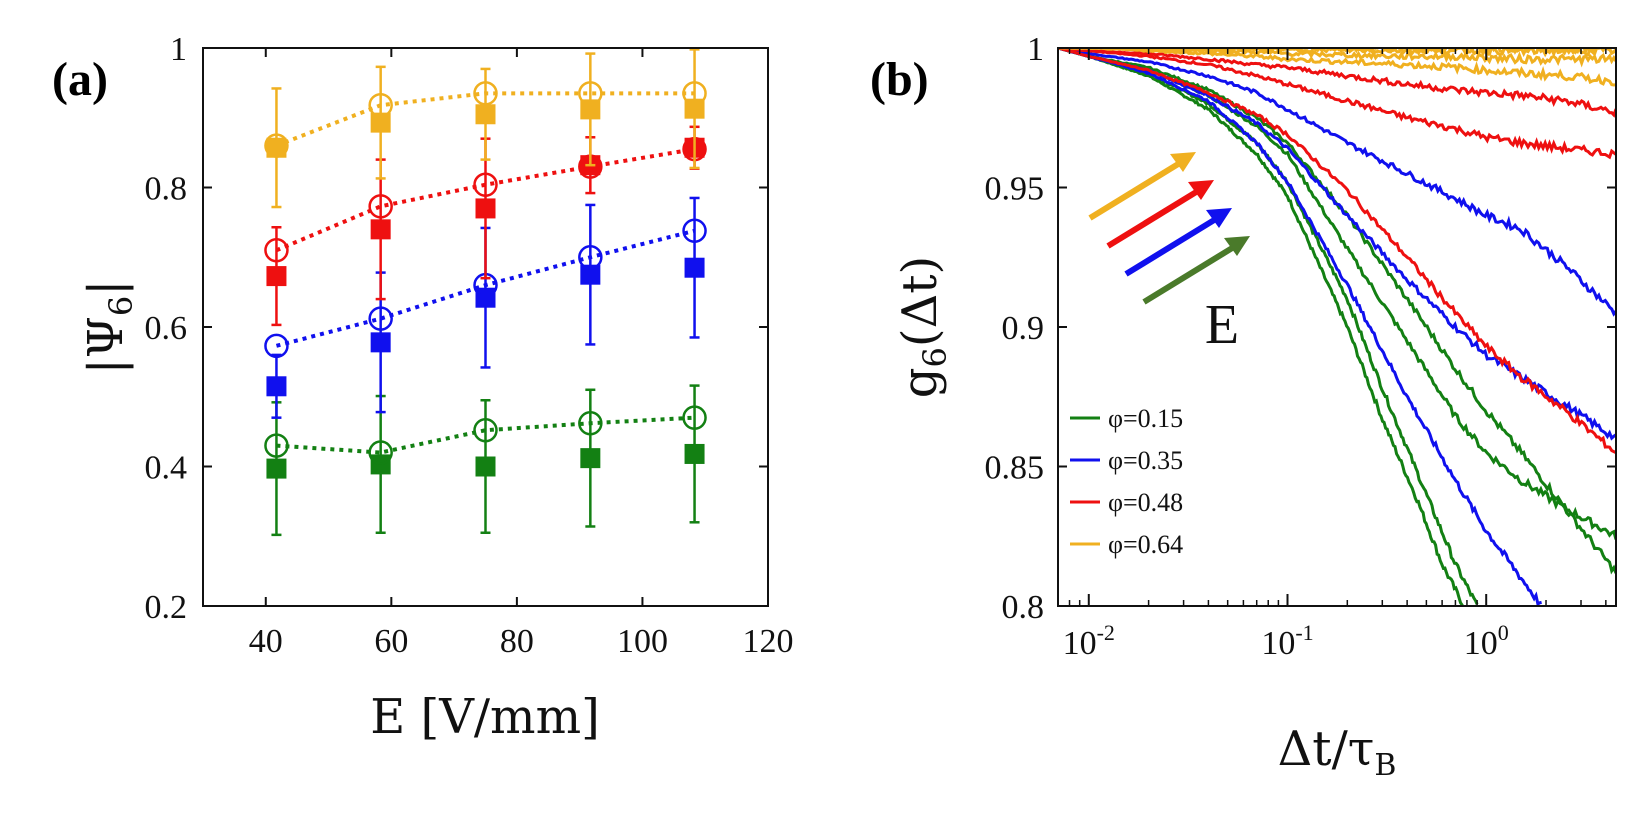 This screenshot has width=1642, height=822. What do you see at coordinates (1015, 189) in the screenshot?
I see `b-ytick-label-3: 0.95` at bounding box center [1015, 189].